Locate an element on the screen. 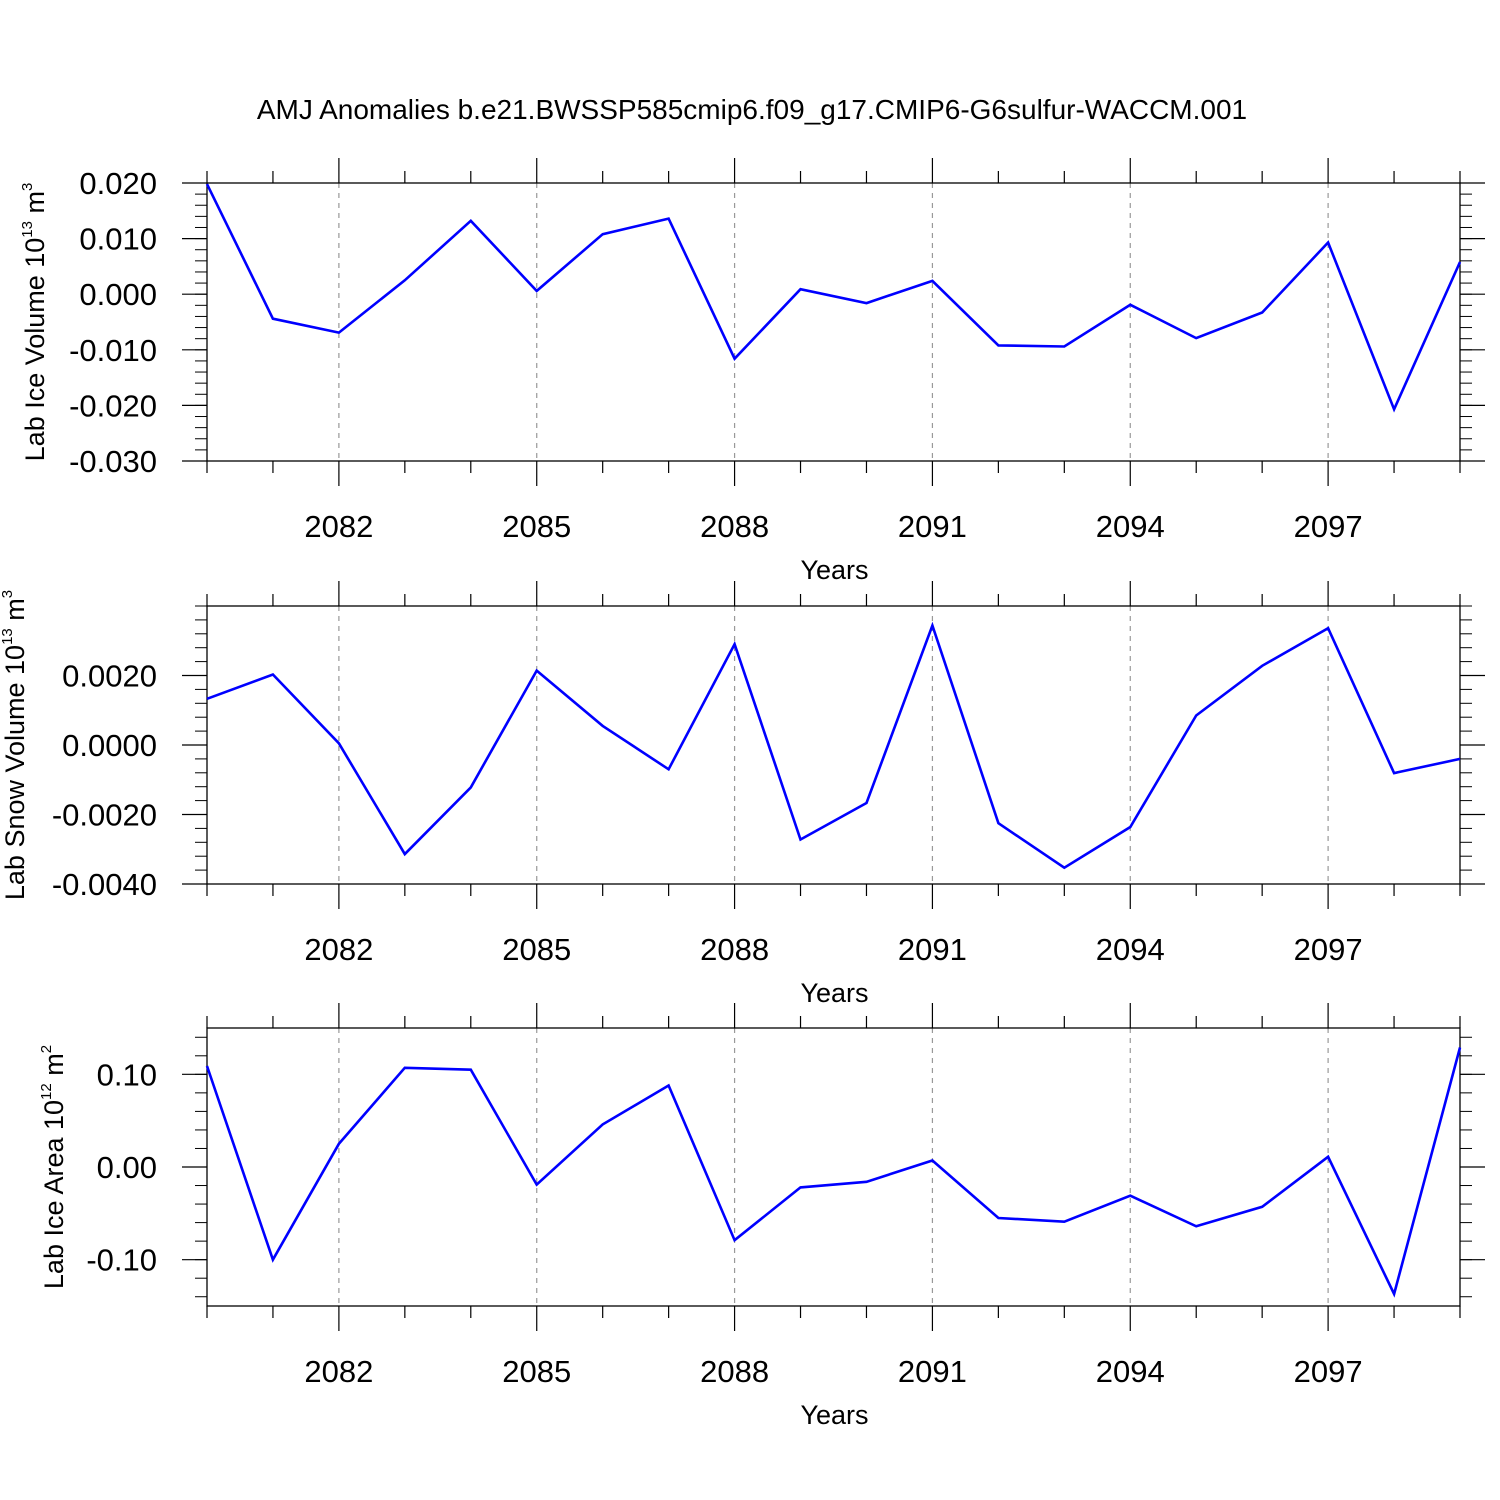 This screenshot has width=1500, height=1500. y-axis-label: Lab Snow Volume 1013 m3 is located at coordinates (15, 745).